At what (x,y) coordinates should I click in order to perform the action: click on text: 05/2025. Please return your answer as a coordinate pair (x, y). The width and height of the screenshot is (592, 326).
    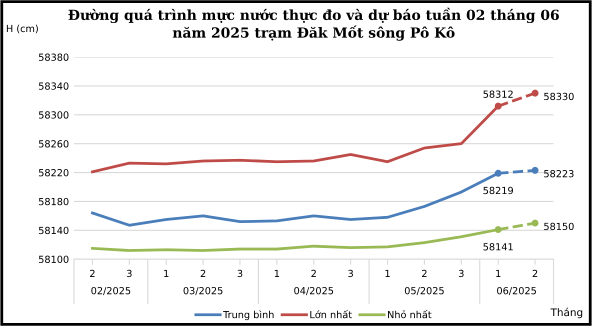
    Looking at the image, I should click on (424, 291).